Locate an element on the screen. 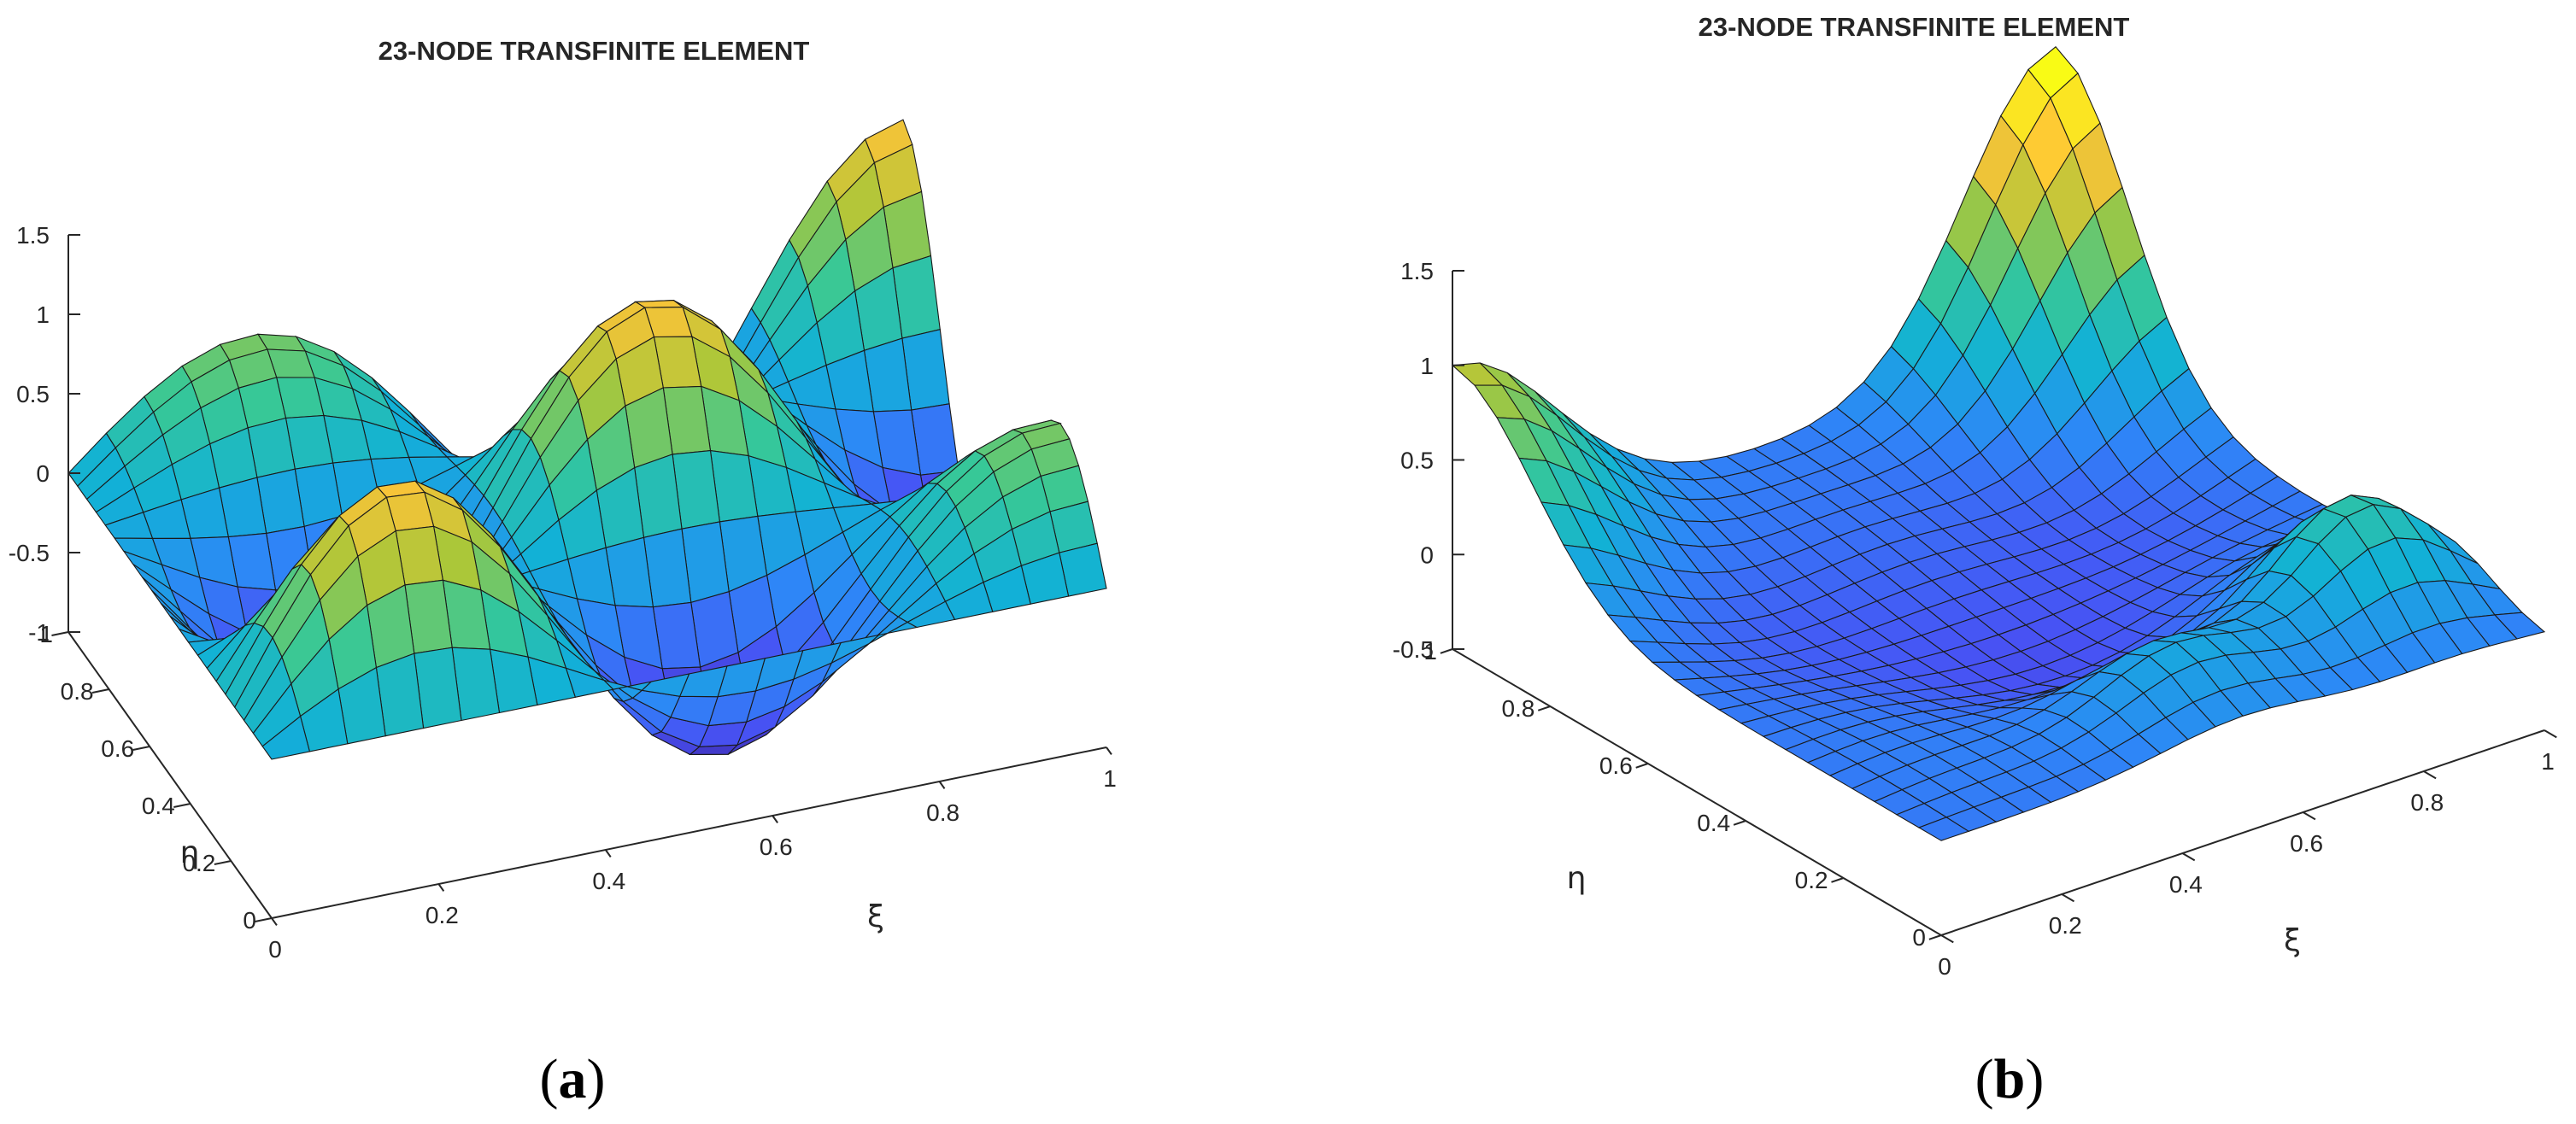  z-tick-label: -1 is located at coordinates (39, 632).